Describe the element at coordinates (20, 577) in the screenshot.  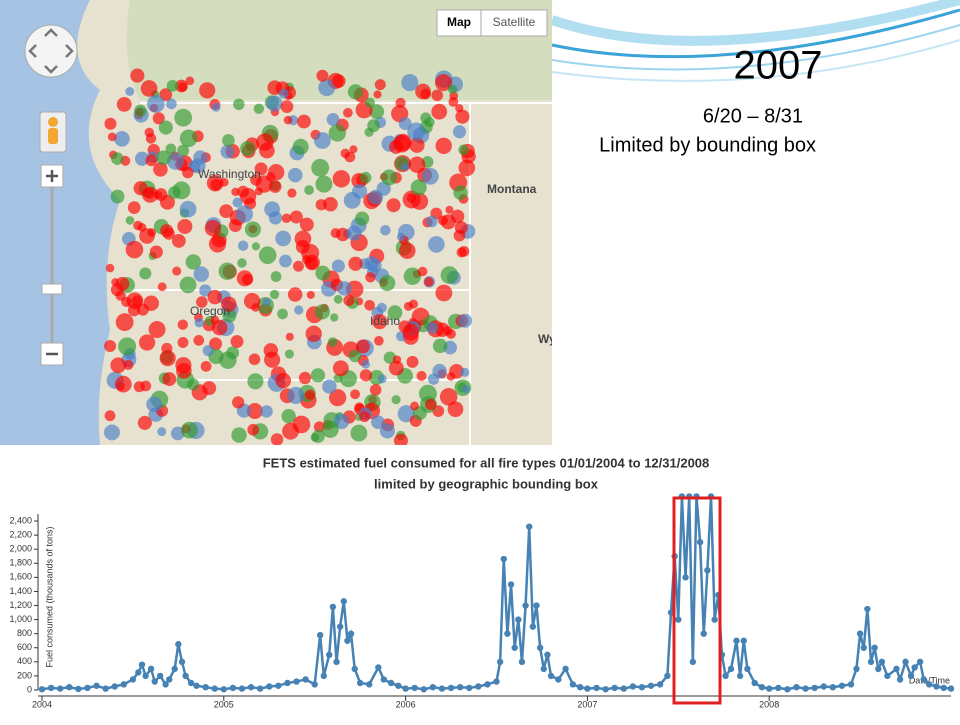
I see `y-tick-label: 1,600` at that location.